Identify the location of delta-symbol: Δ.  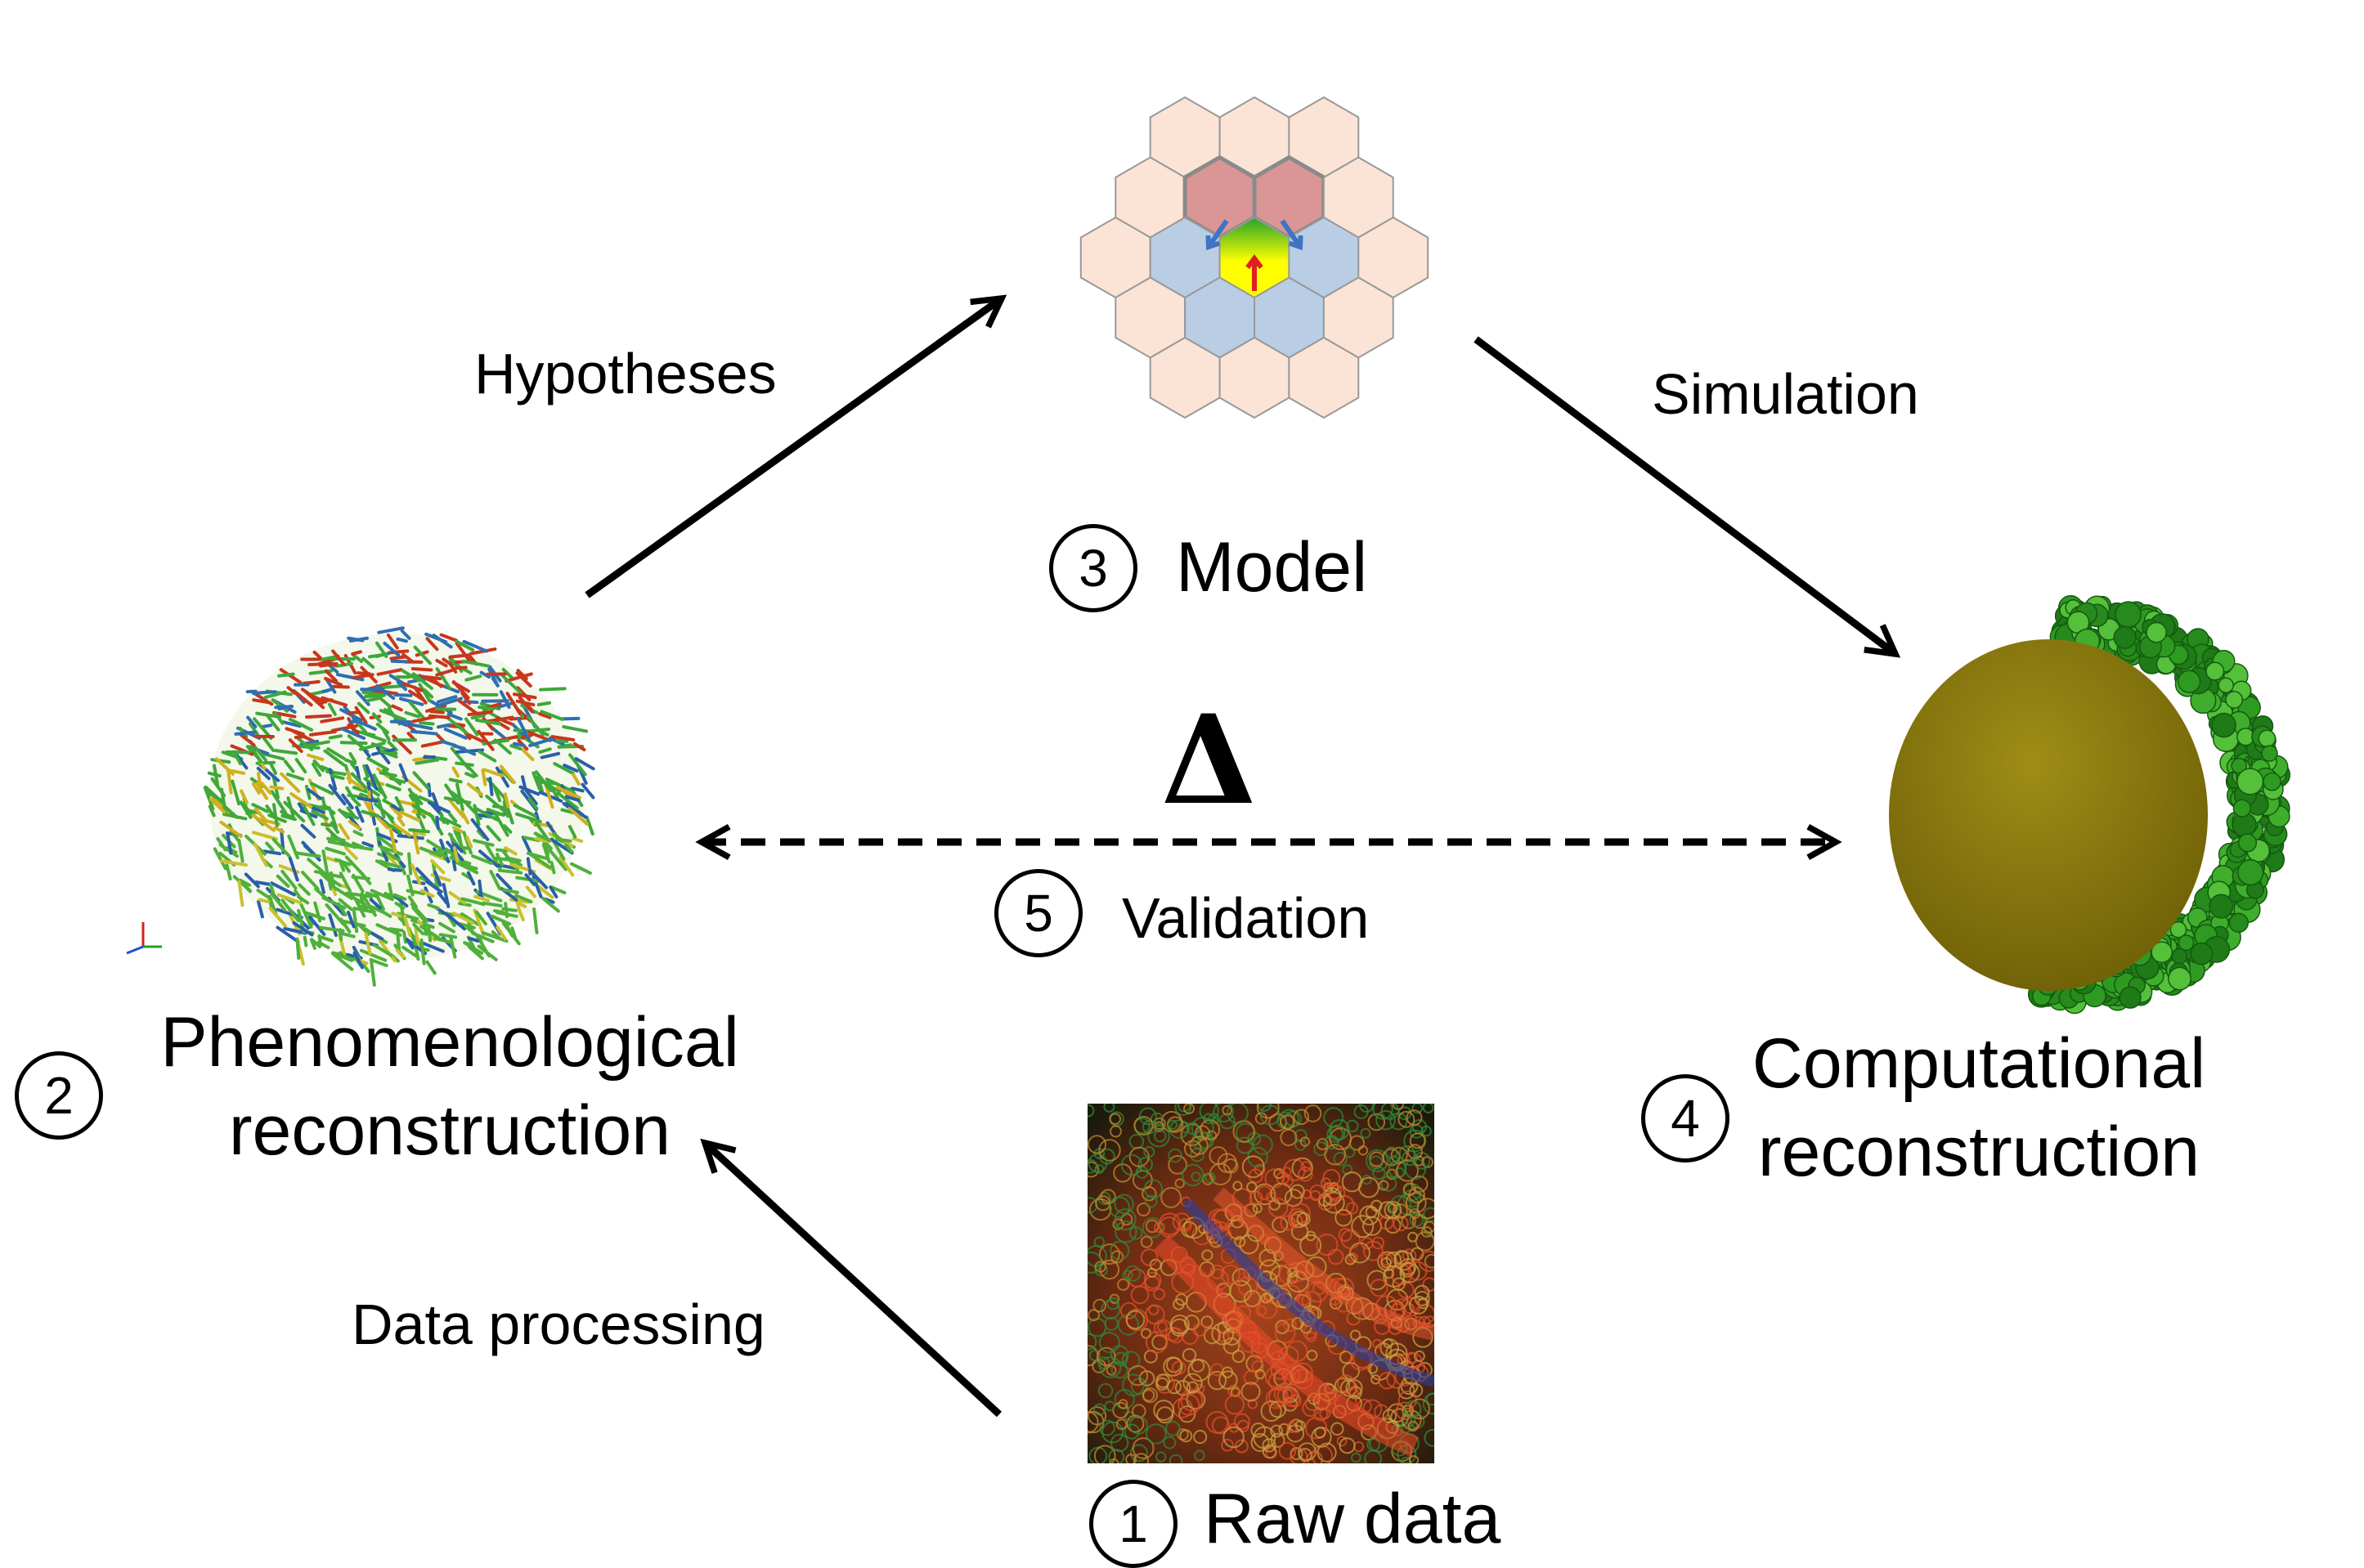
(1208, 760).